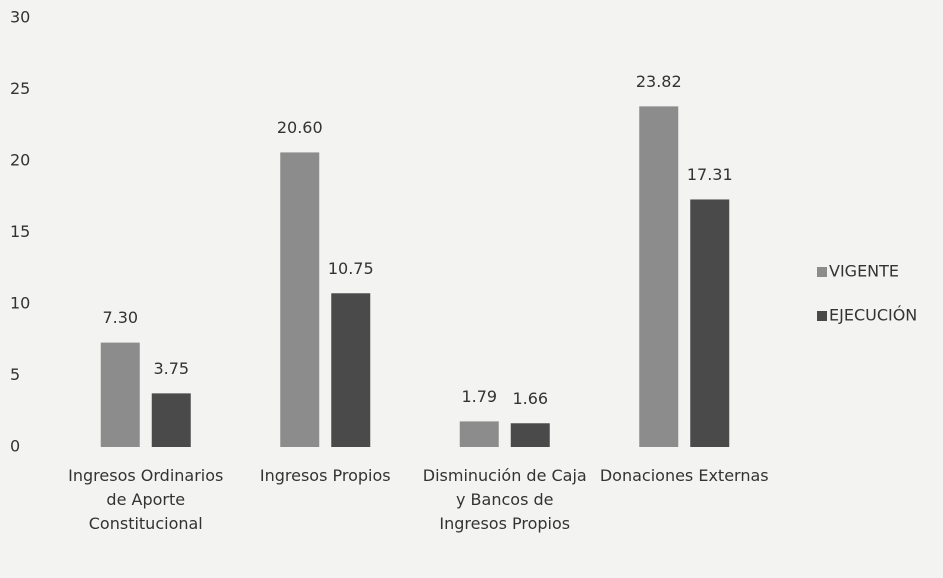  I want to click on y-tick-label: 10, so click(20, 303).